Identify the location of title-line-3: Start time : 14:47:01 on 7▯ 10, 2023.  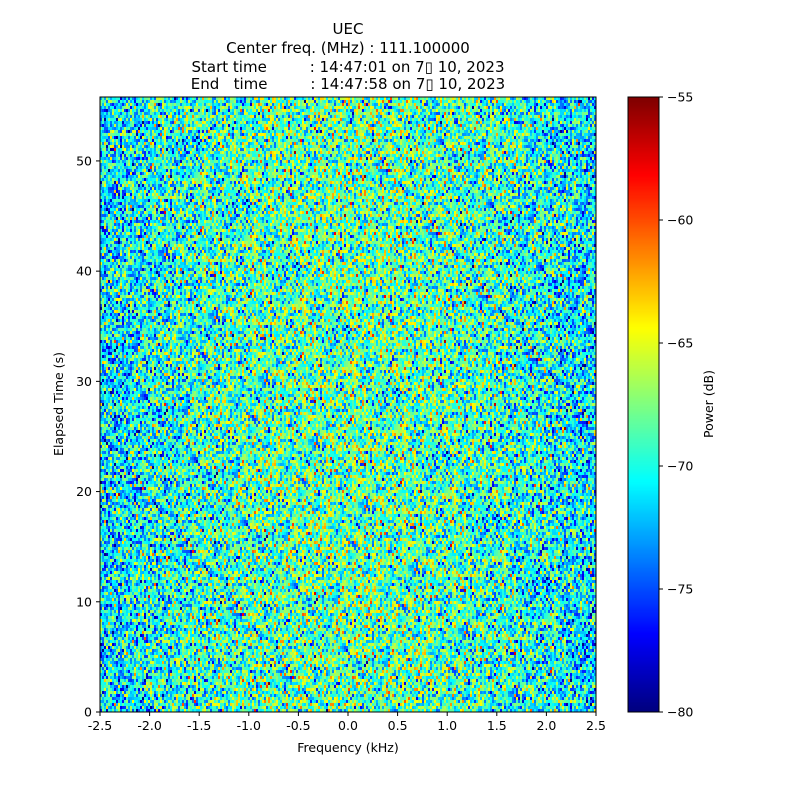
(348, 67).